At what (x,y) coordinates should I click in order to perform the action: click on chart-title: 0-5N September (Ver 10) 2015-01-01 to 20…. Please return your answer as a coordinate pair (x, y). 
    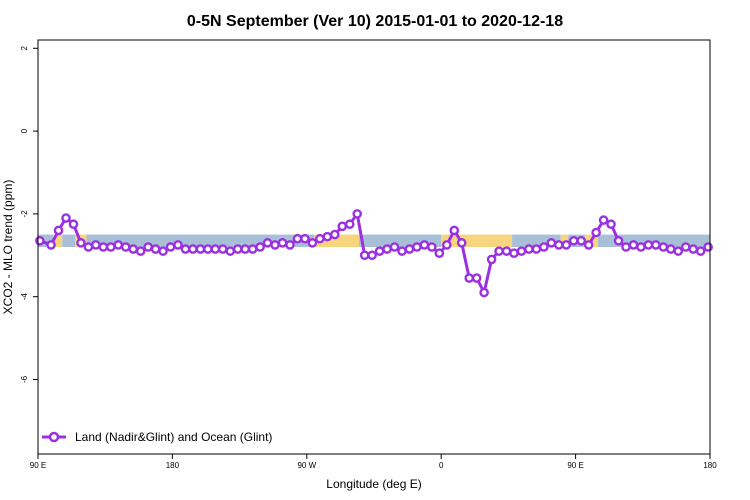
    Looking at the image, I should click on (375, 21).